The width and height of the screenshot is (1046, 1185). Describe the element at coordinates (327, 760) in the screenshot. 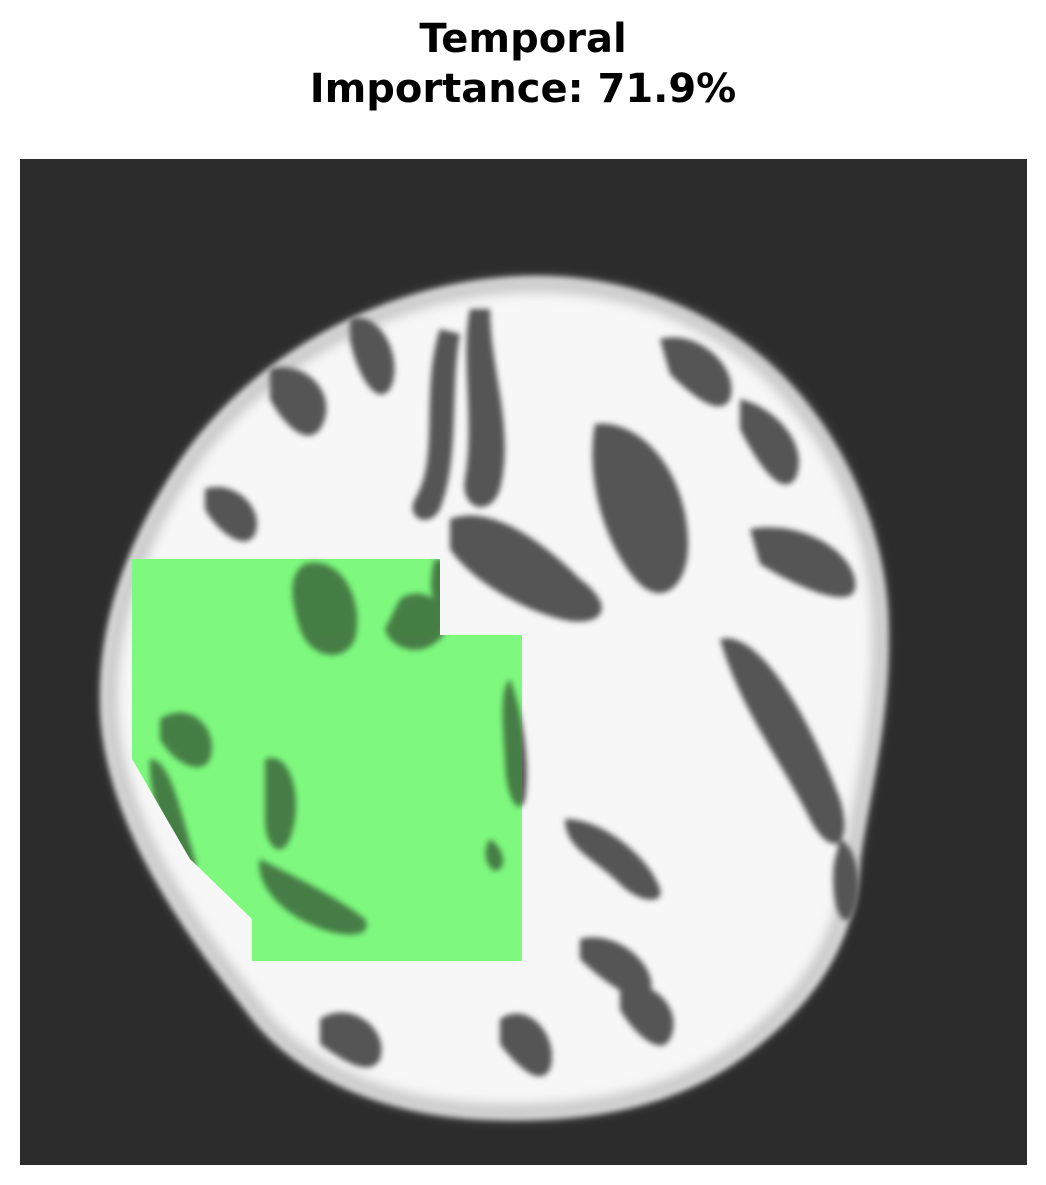

I see `importance-overlay` at that location.